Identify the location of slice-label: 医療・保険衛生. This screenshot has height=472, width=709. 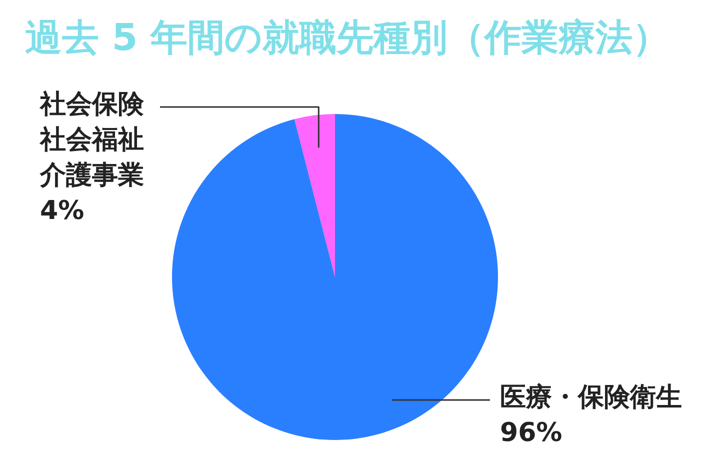
(591, 397).